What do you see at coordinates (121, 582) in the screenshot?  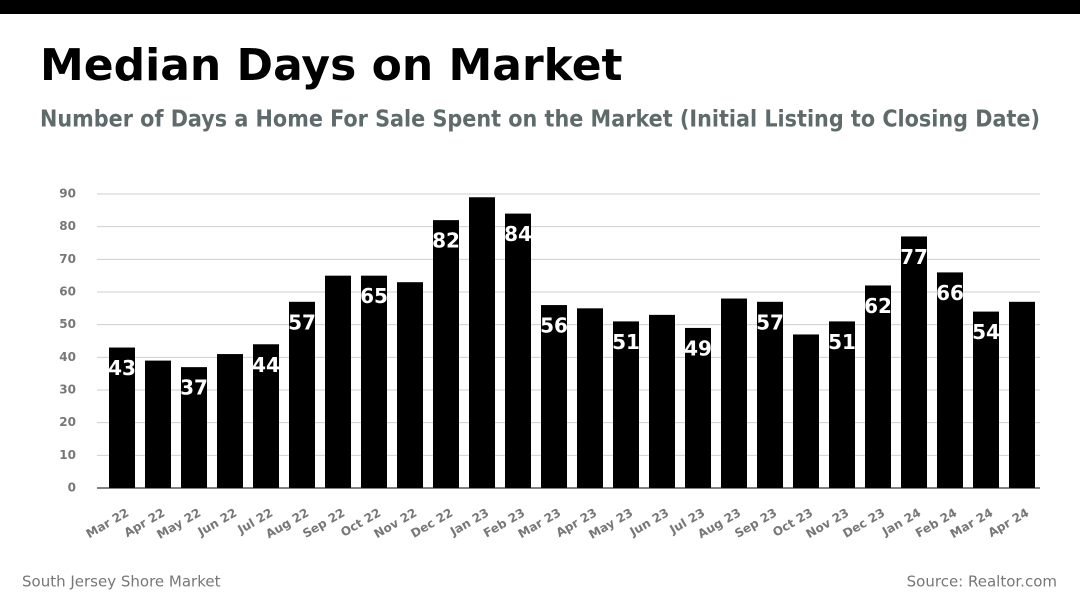 I see `footer-left: South Jersey Shore Market` at bounding box center [121, 582].